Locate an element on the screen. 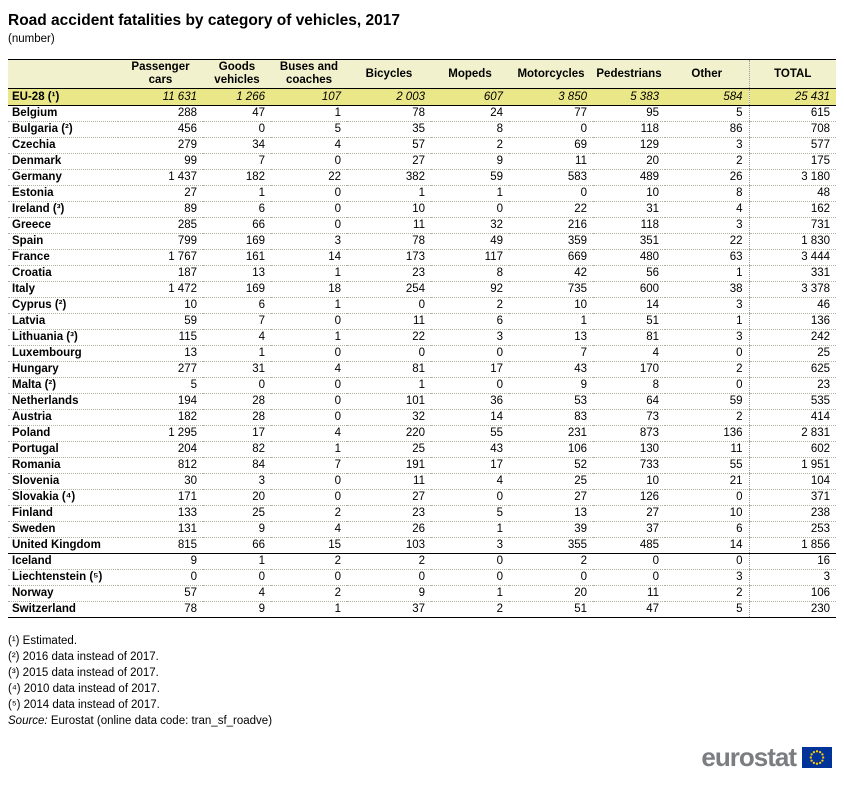 The height and width of the screenshot is (790, 844). value-cell: 220 is located at coordinates (389, 433).